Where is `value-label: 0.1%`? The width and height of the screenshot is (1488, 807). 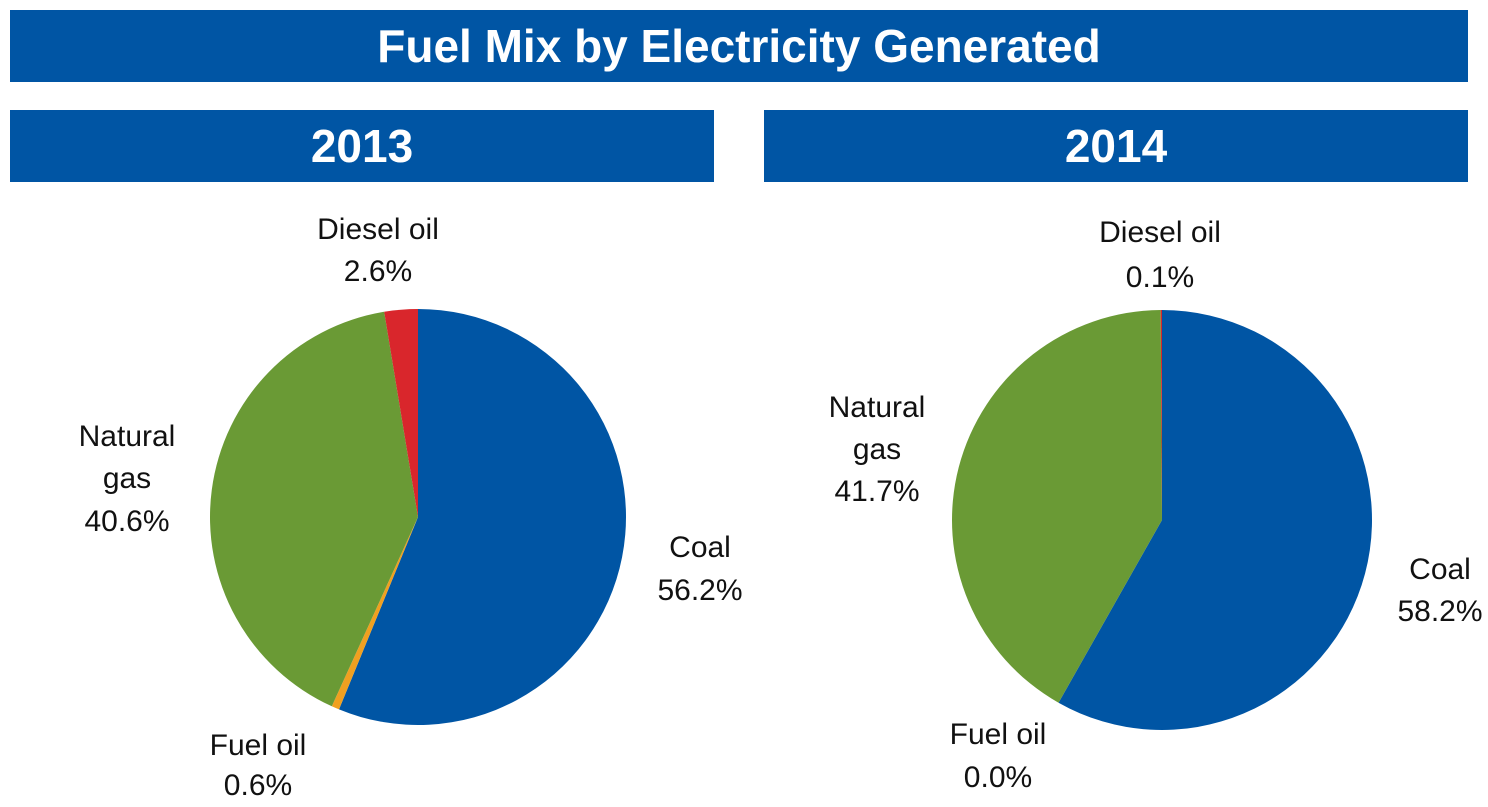 value-label: 0.1% is located at coordinates (1160, 277).